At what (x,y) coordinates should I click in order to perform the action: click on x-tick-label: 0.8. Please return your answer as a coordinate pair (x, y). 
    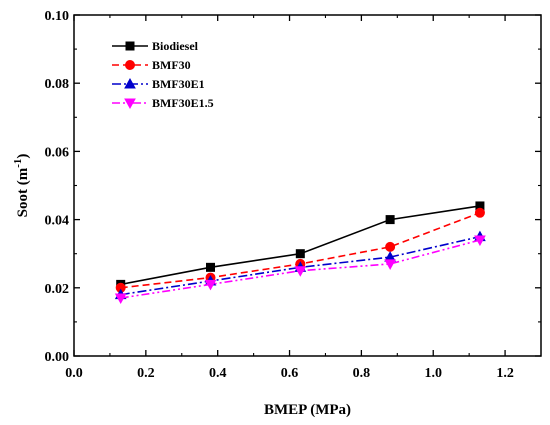
    Looking at the image, I should click on (362, 373).